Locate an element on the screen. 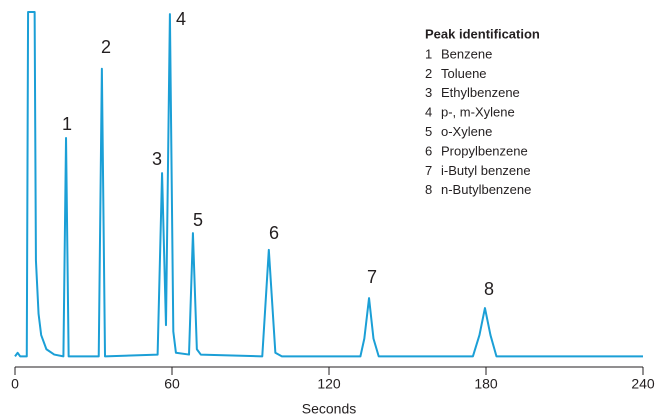 The width and height of the screenshot is (660, 420). legend-number: 3 is located at coordinates (428, 92).